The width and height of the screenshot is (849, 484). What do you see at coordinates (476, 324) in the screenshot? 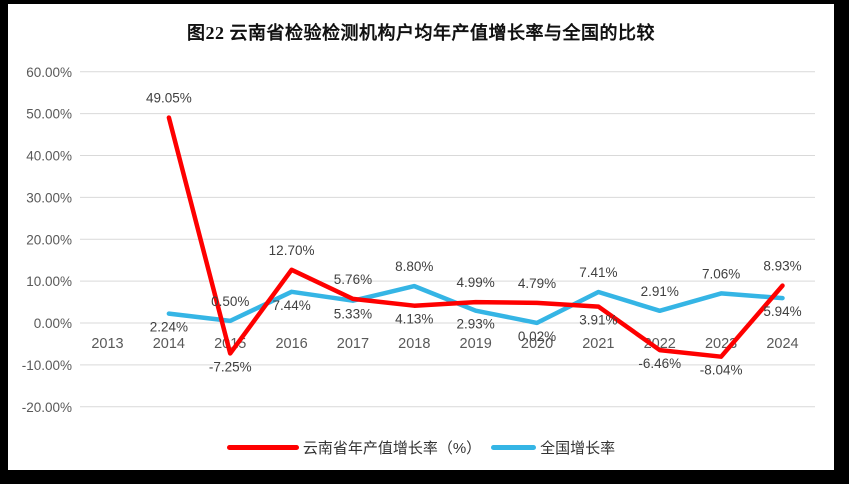
I see `data-label: 2.93%` at bounding box center [476, 324].